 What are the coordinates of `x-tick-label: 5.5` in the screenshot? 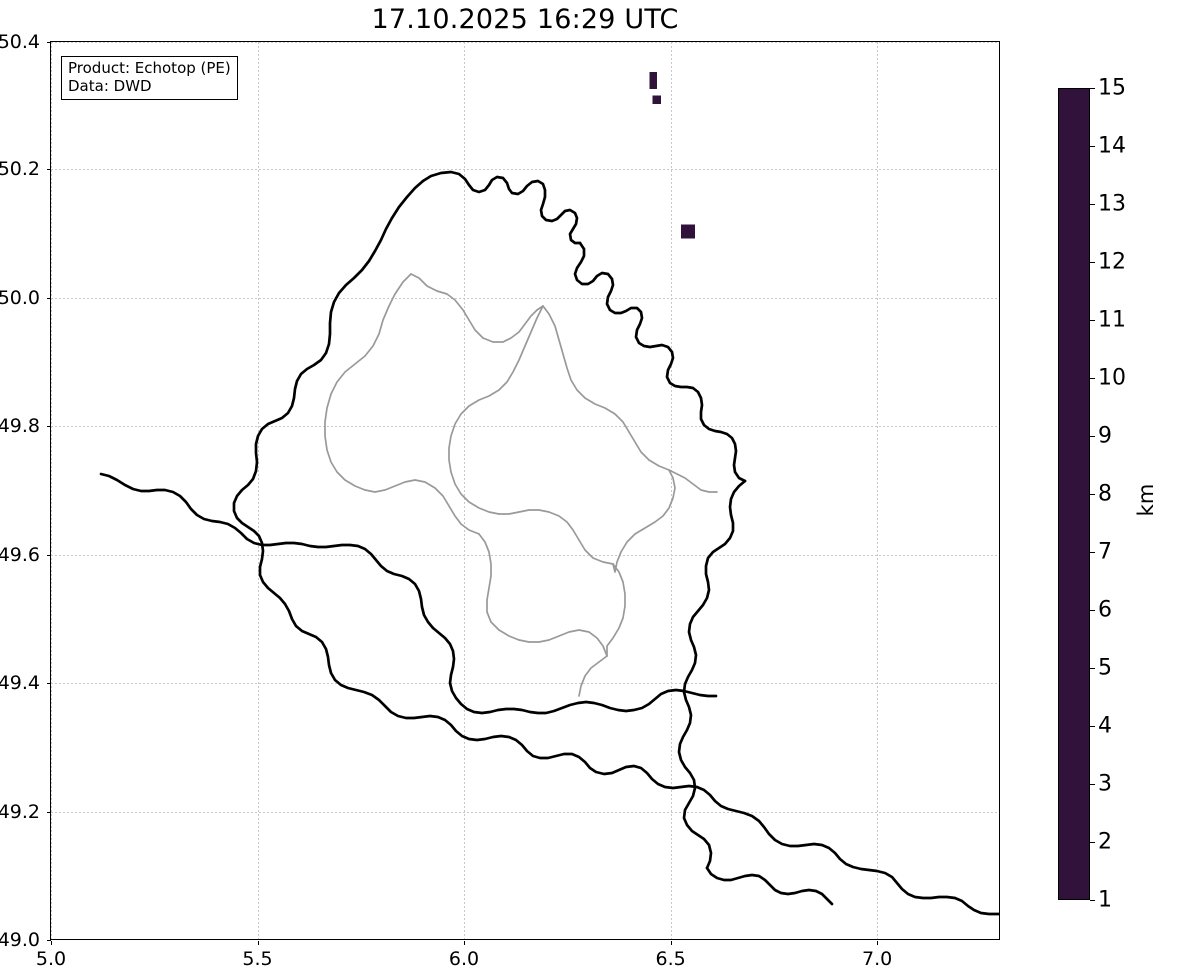 It's located at (257, 959).